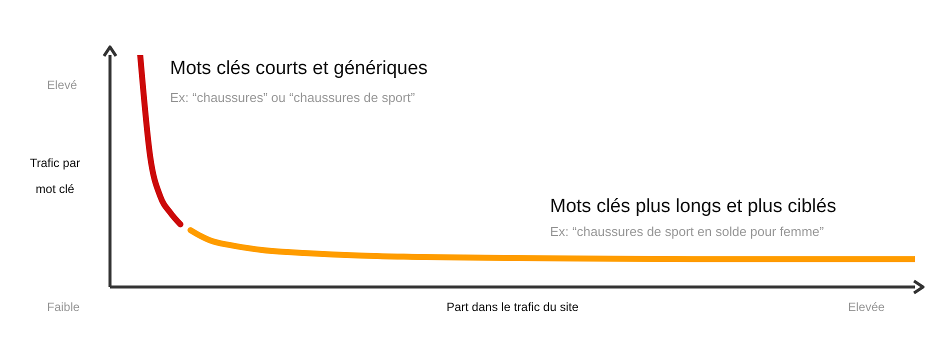  Describe the element at coordinates (512, 307) in the screenshot. I see `x-axis-title: Part dans le trafic du site` at that location.